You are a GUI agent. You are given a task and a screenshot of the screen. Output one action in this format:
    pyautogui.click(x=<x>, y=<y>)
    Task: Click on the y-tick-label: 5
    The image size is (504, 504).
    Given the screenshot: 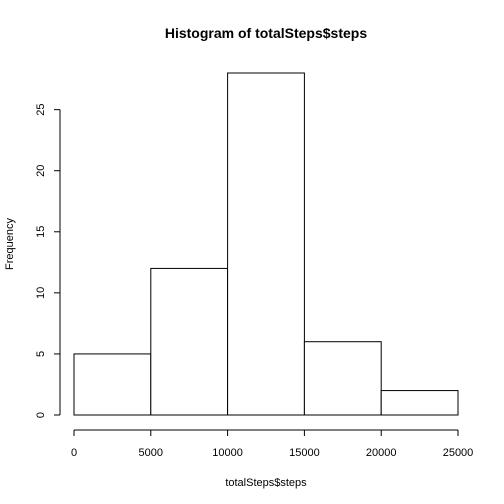 What is the action you would take?
    pyautogui.click(x=41, y=354)
    